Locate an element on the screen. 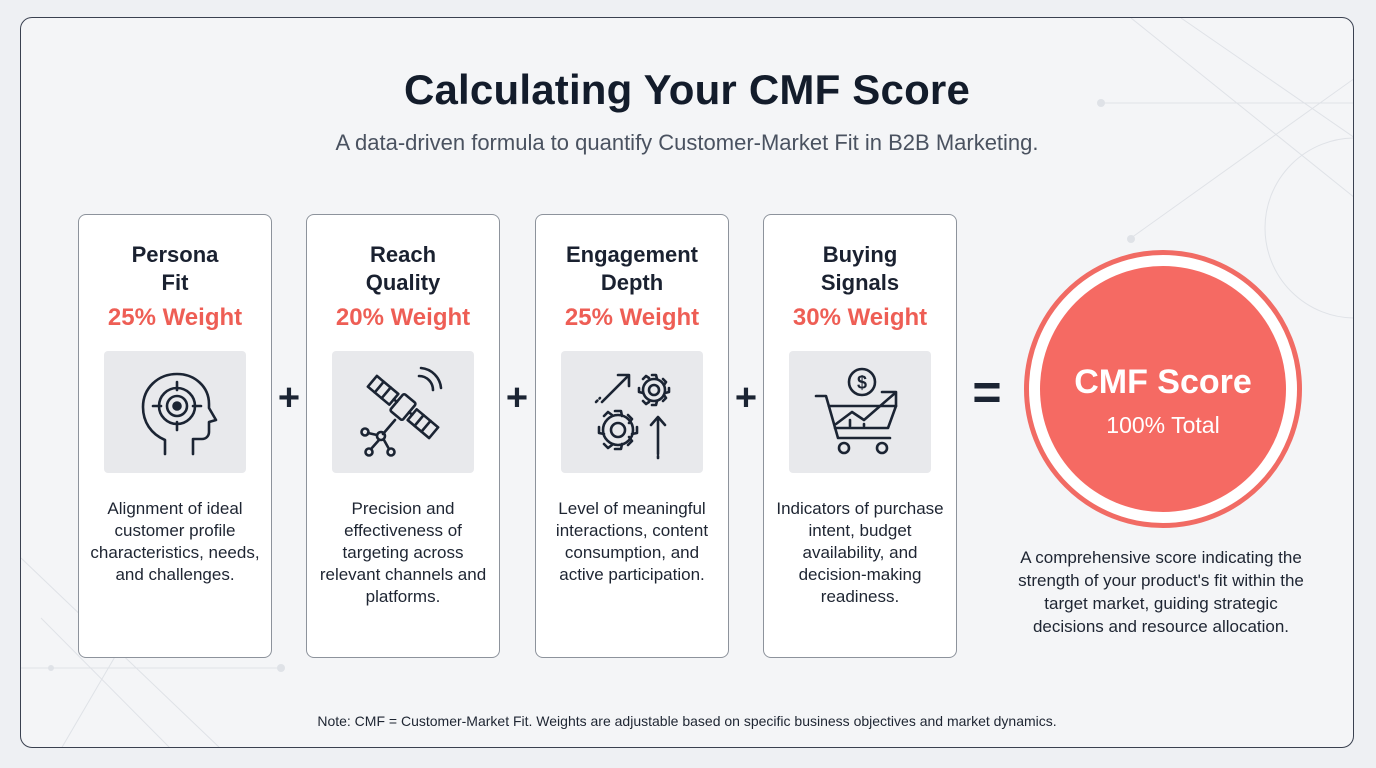 The width and height of the screenshot is (1376, 768). component-card-reach-quality: Reach Quality 20% Weight is located at coordinates (403, 436).